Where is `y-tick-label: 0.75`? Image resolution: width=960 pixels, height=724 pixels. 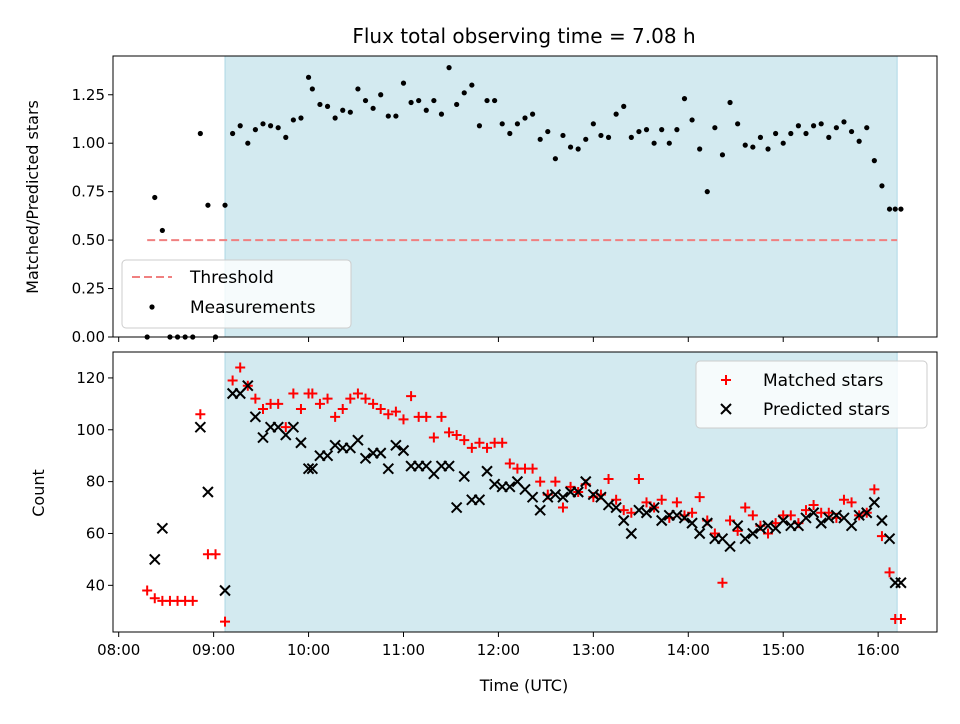 y-tick-label: 0.75 is located at coordinates (88, 192).